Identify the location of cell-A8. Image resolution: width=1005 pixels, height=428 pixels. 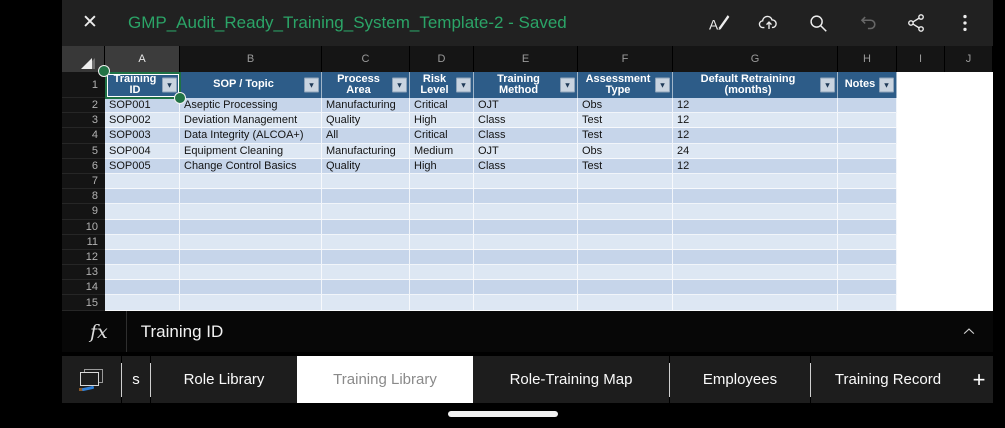
(142, 197).